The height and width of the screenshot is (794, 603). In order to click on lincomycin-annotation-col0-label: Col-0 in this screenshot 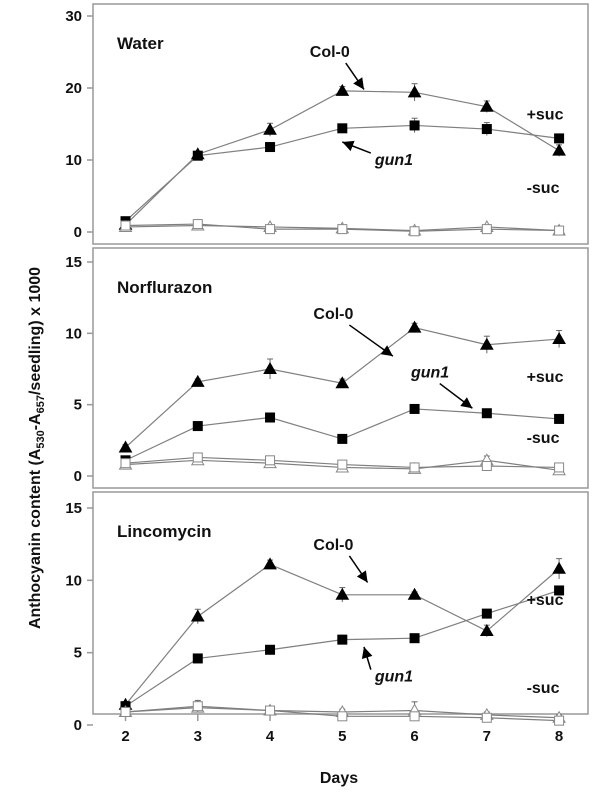, I will do `click(333, 545)`.